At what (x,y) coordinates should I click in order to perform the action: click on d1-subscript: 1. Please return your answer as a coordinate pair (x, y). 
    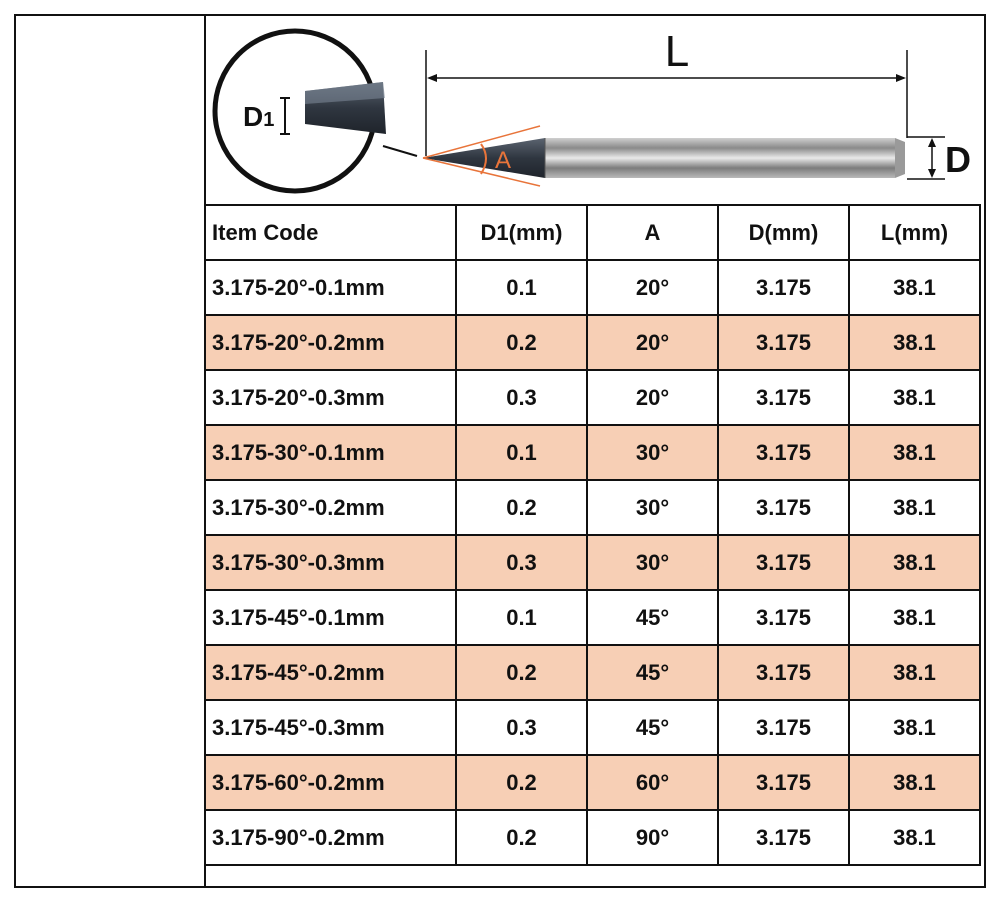
    Looking at the image, I should click on (268, 120).